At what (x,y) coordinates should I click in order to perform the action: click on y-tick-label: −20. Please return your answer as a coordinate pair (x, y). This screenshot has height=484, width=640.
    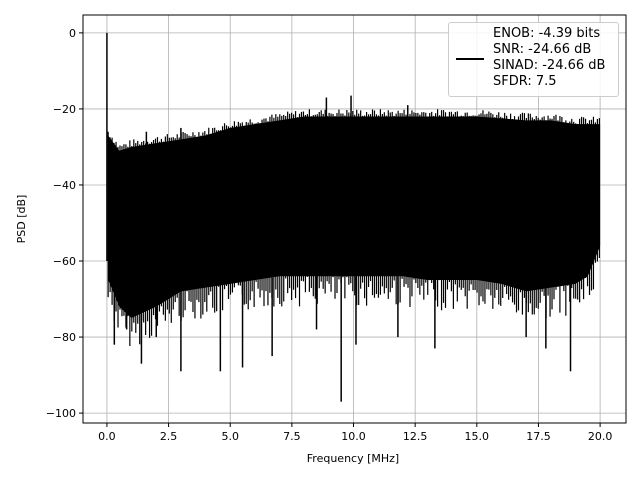
    Looking at the image, I should click on (64, 109).